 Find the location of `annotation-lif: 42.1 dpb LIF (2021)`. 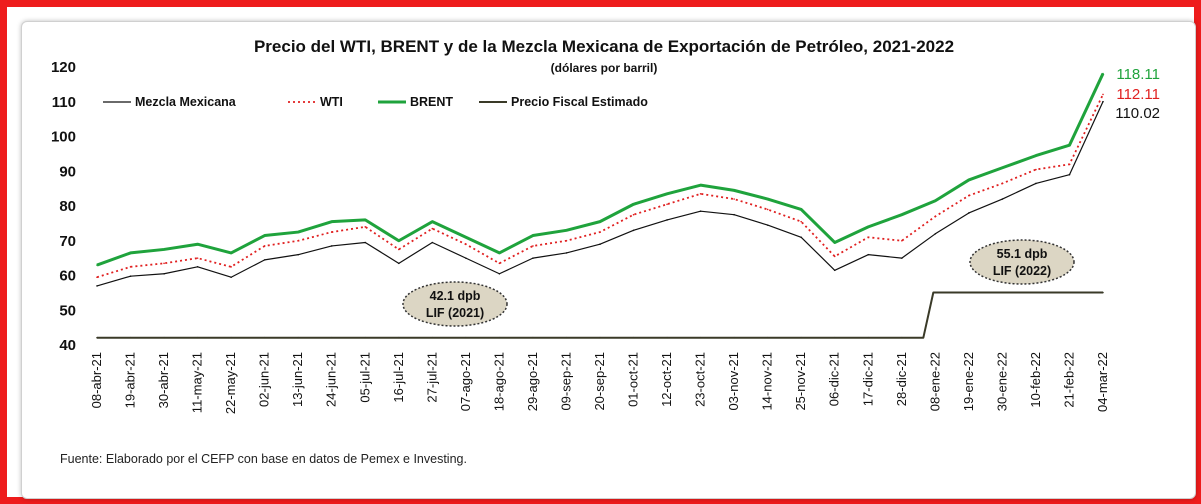

annotation-lif: 42.1 dpb LIF (2021) is located at coordinates (455, 304).